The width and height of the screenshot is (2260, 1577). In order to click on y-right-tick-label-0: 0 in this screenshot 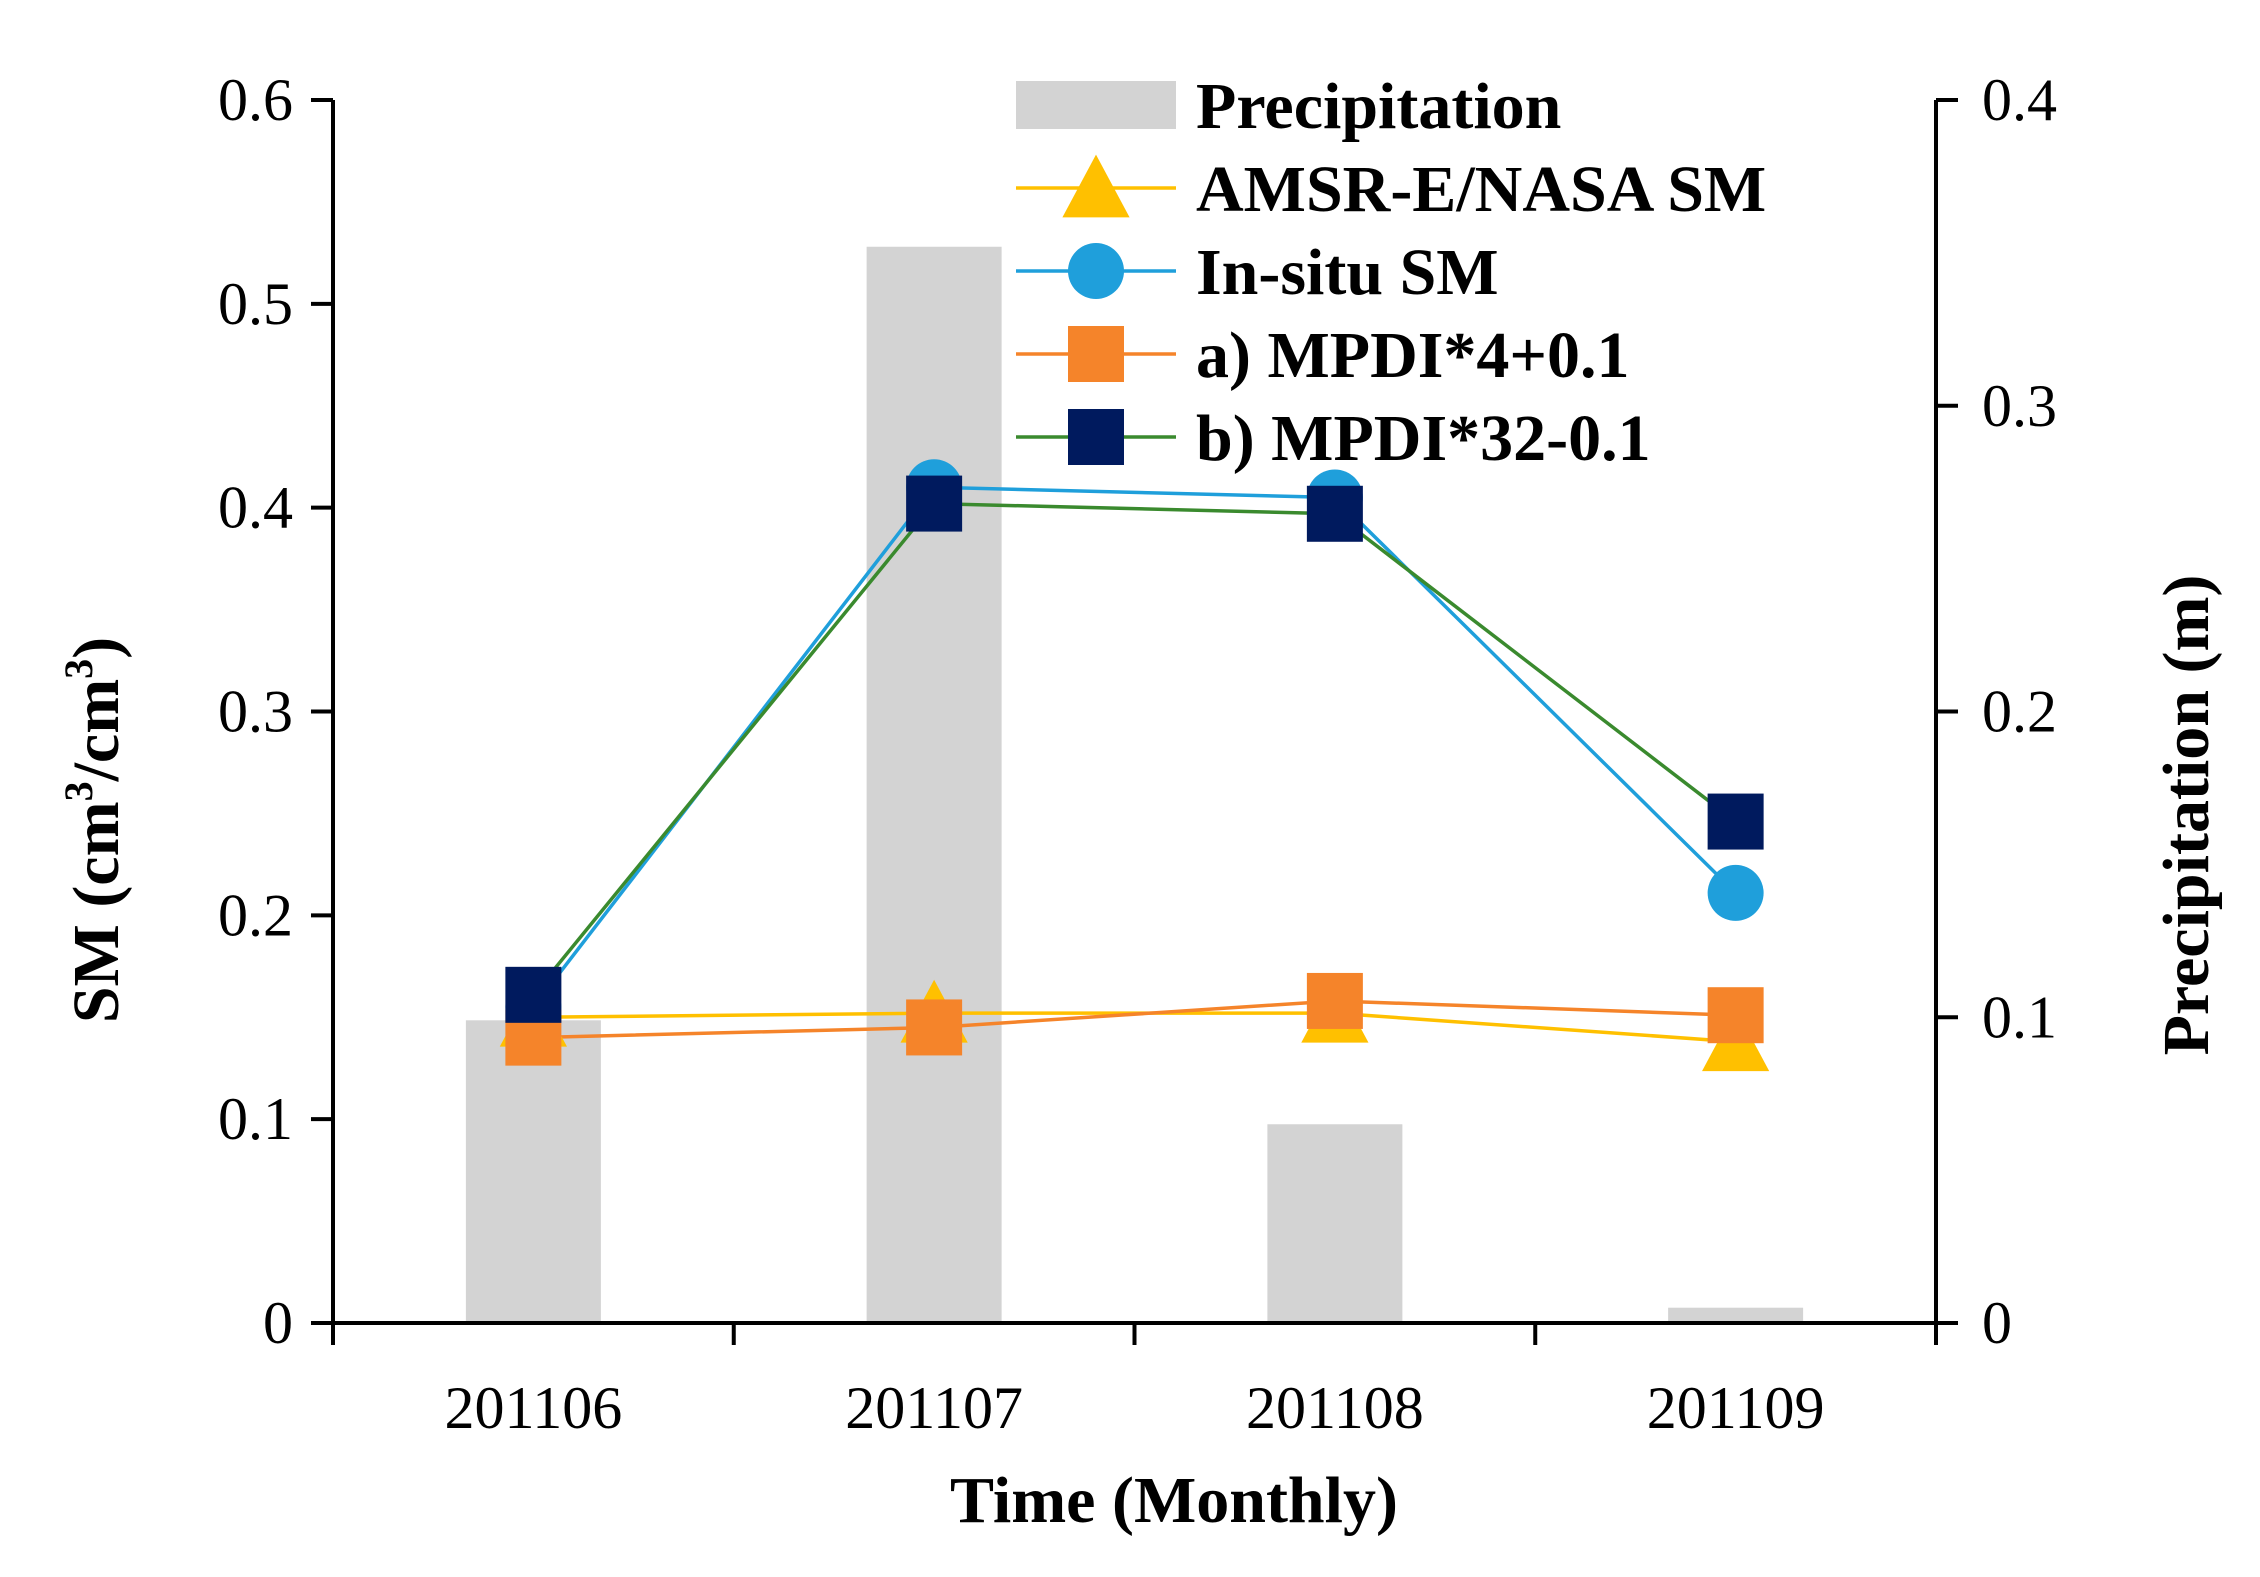, I will do `click(1997, 1323)`.